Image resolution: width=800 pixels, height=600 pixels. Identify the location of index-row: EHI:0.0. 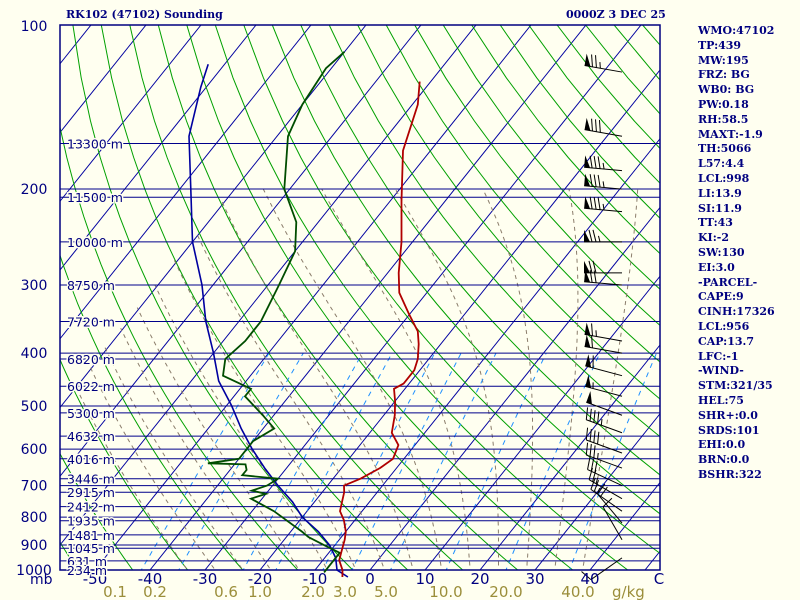
(722, 445).